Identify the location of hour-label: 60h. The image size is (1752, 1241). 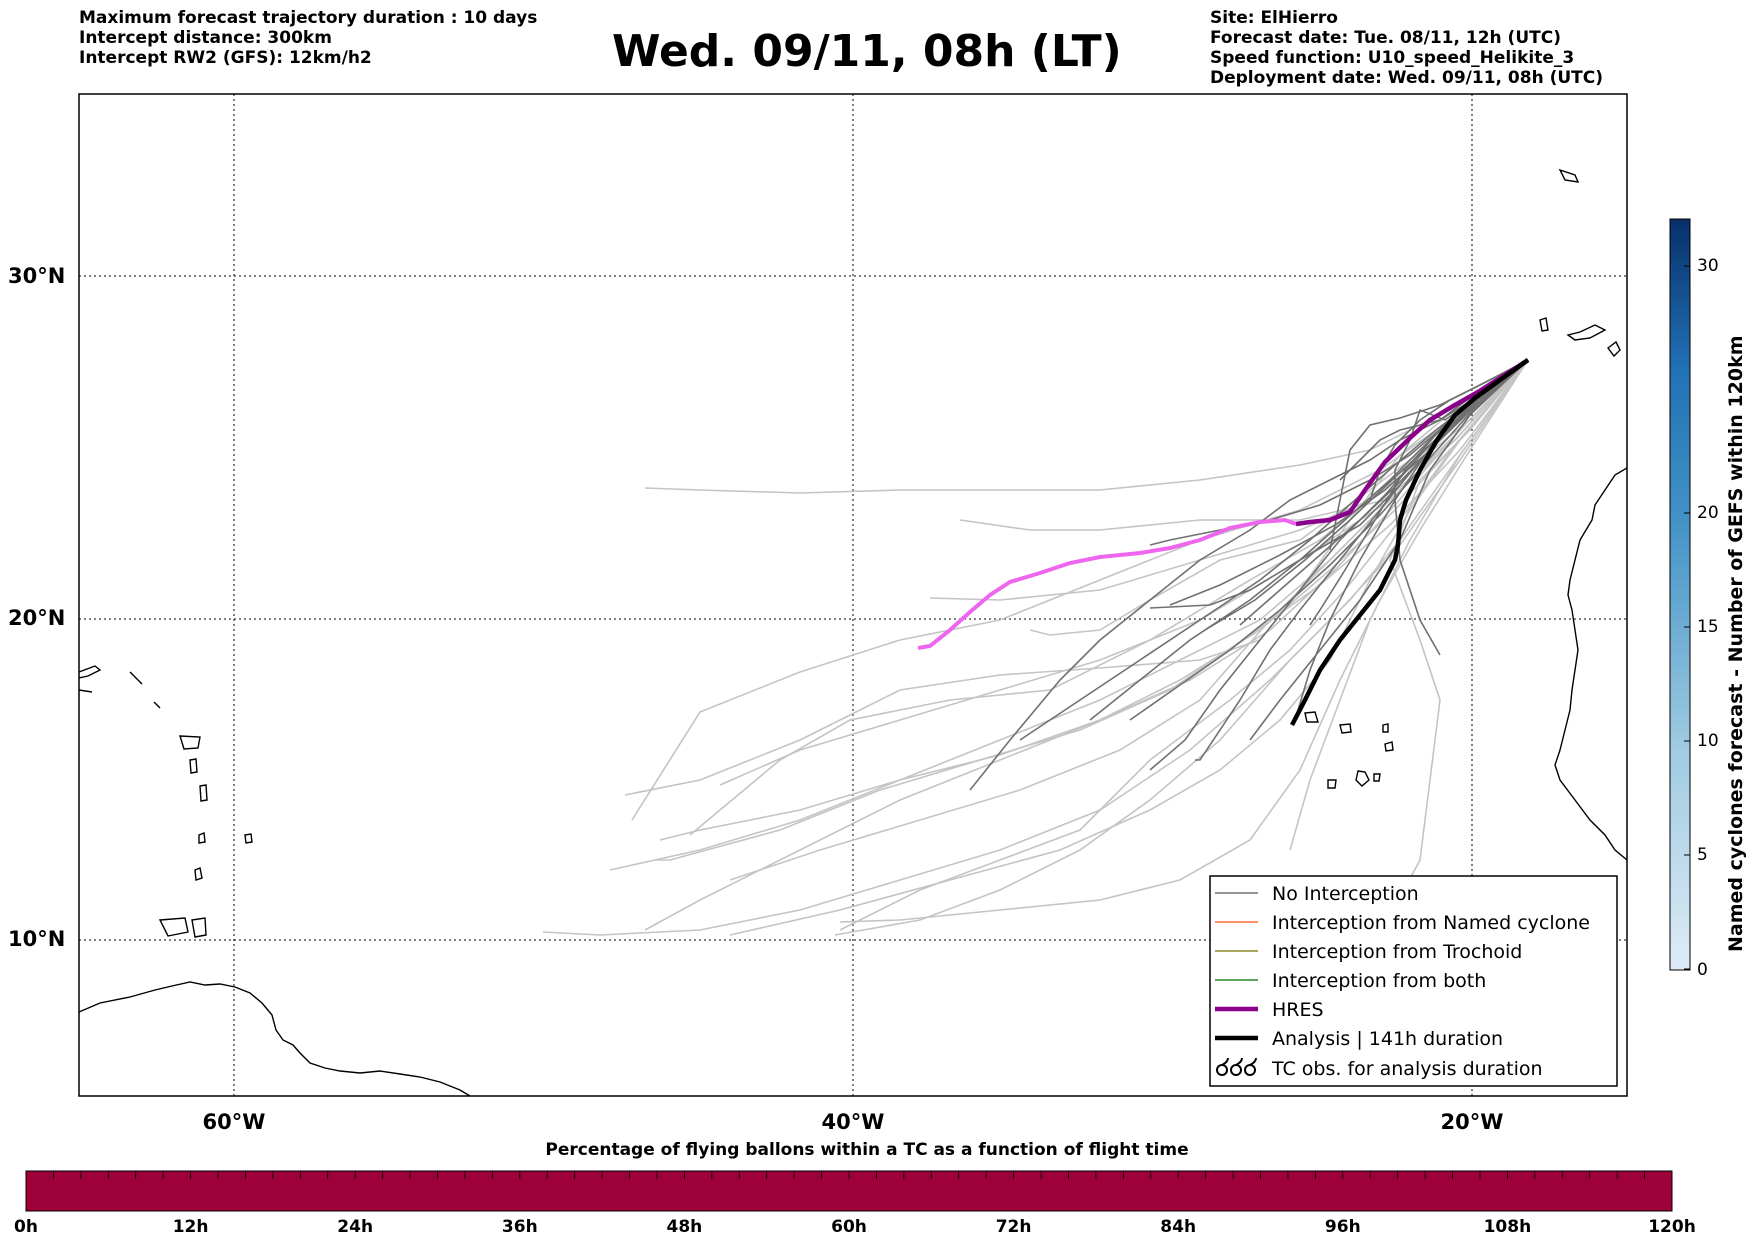
(849, 1227).